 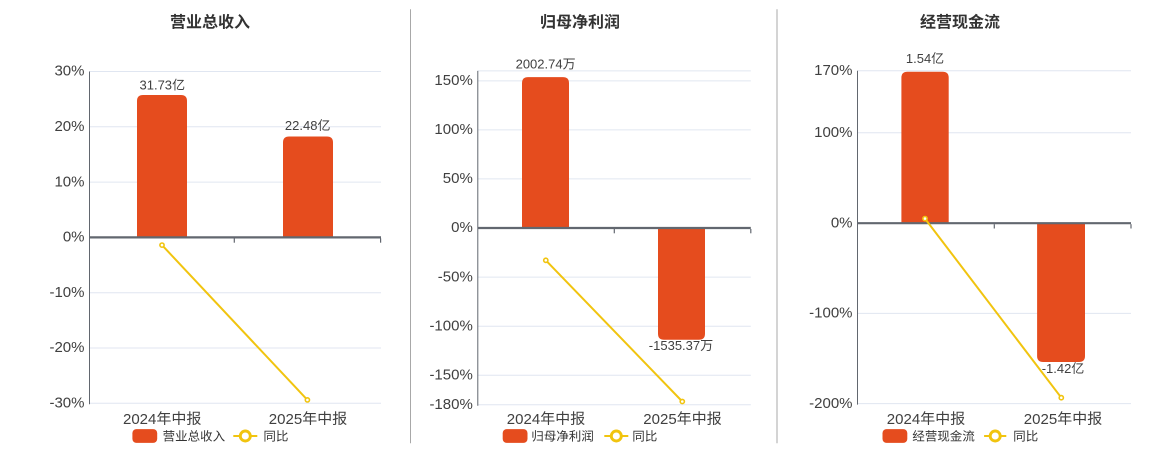 What do you see at coordinates (453, 80) in the screenshot?
I see `svg-text: 150%` at bounding box center [453, 80].